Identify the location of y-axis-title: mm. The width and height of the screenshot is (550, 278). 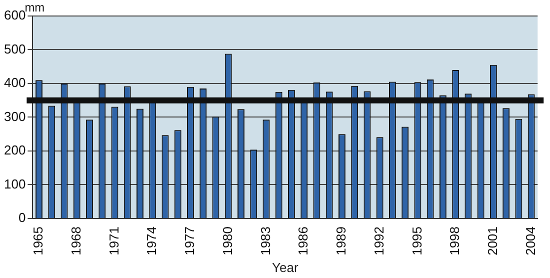
(34, 7).